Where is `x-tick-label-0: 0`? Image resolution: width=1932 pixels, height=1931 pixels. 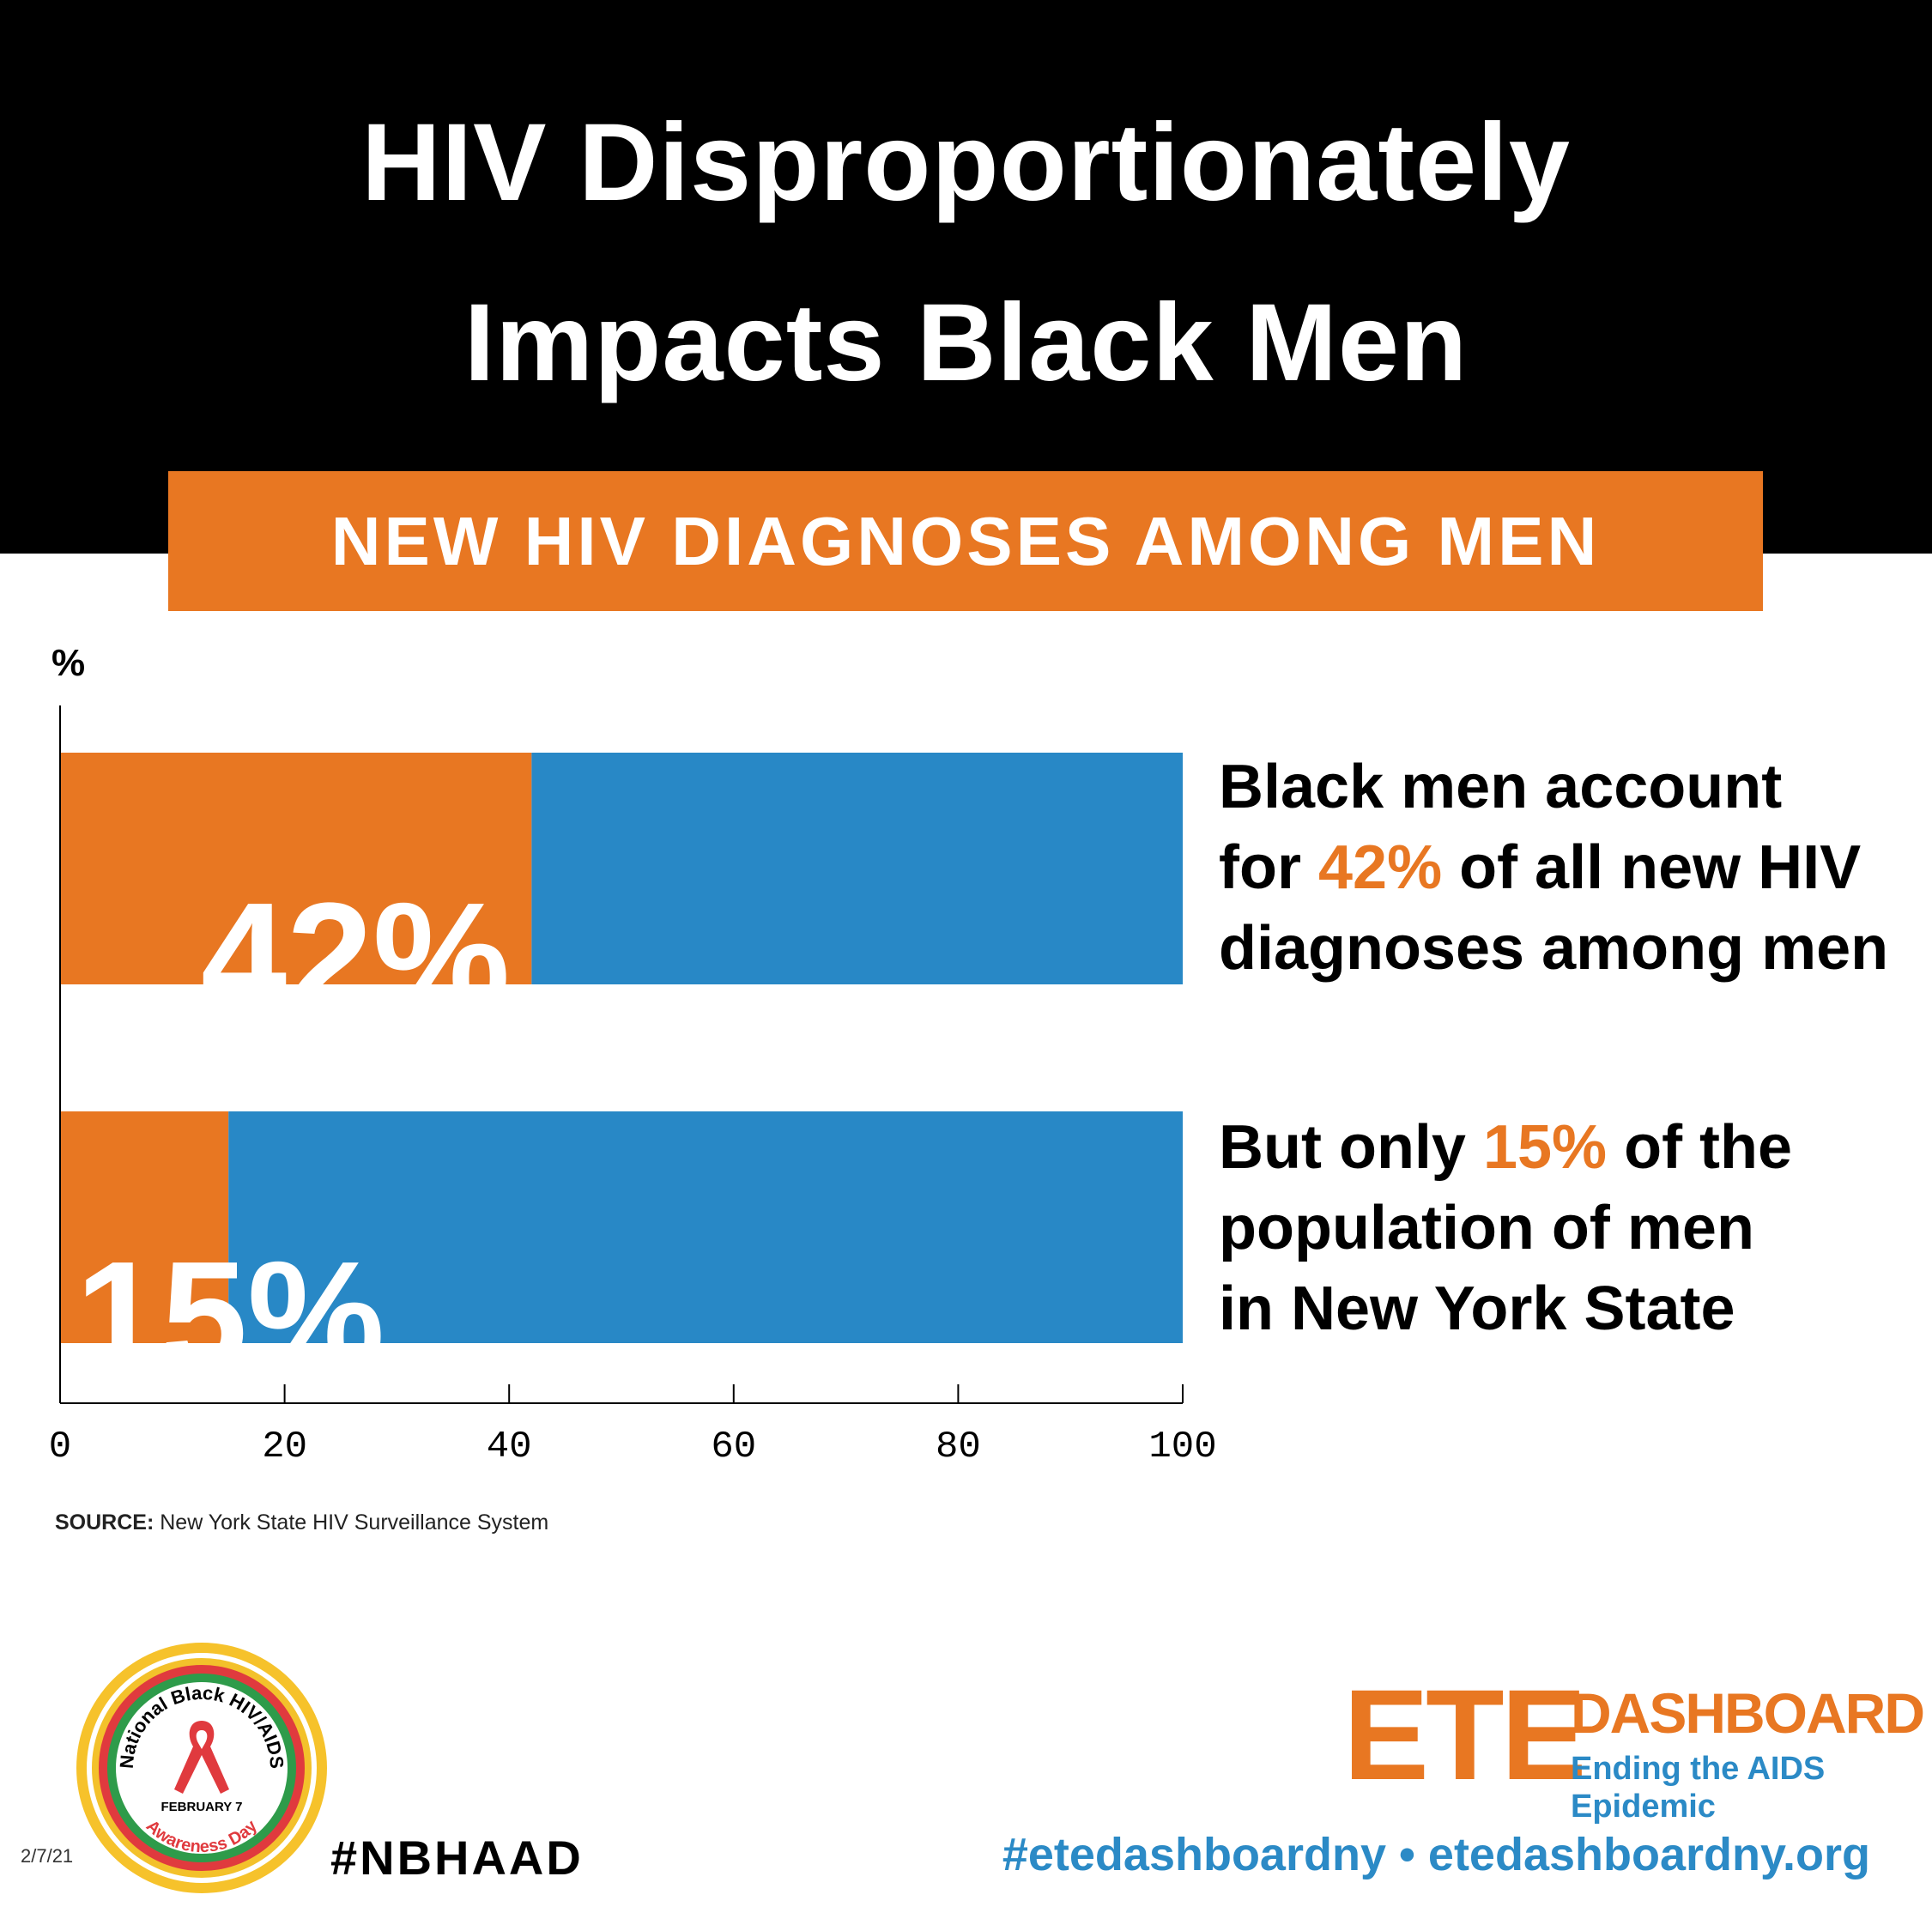 x-tick-label-0: 0 is located at coordinates (60, 1447).